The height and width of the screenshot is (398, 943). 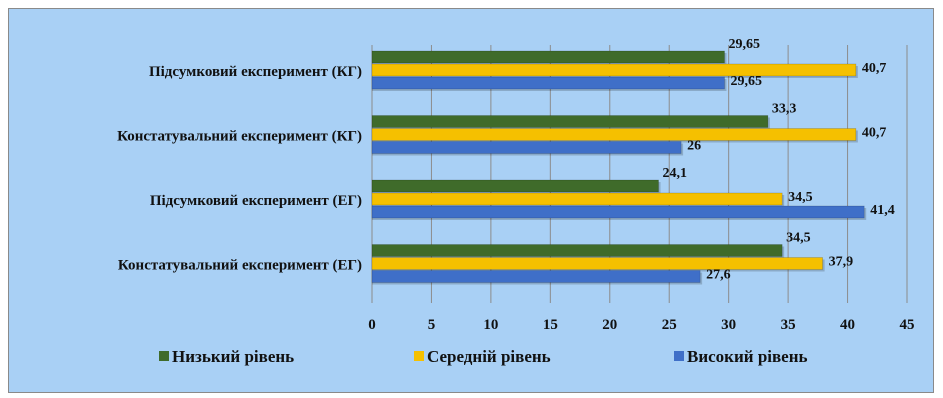 I want to click on x-tick-label: 35, so click(x=788, y=325).